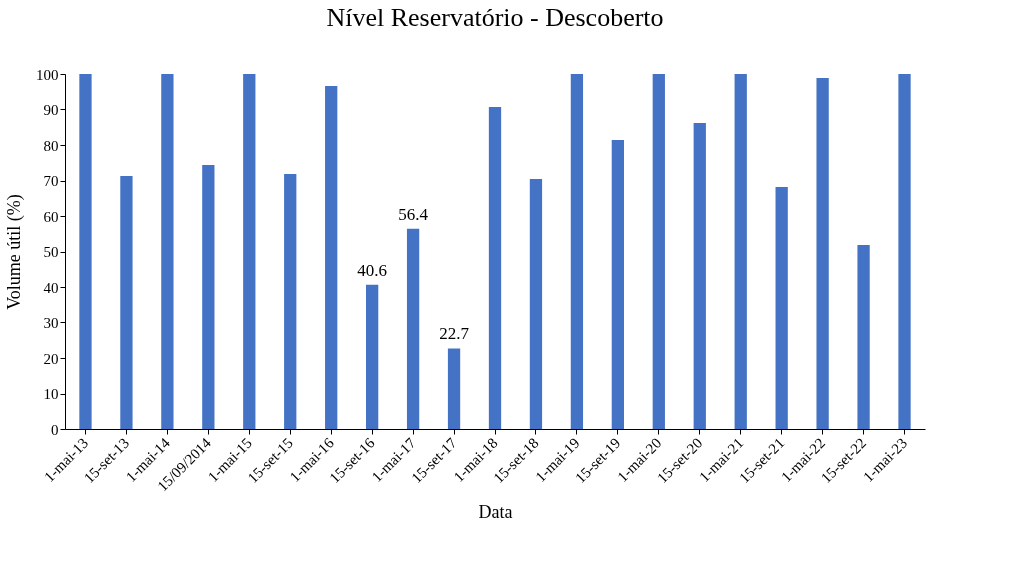 The width and height of the screenshot is (1022, 584). Describe the element at coordinates (51, 252) in the screenshot. I see `y-tick-label: 50` at that location.